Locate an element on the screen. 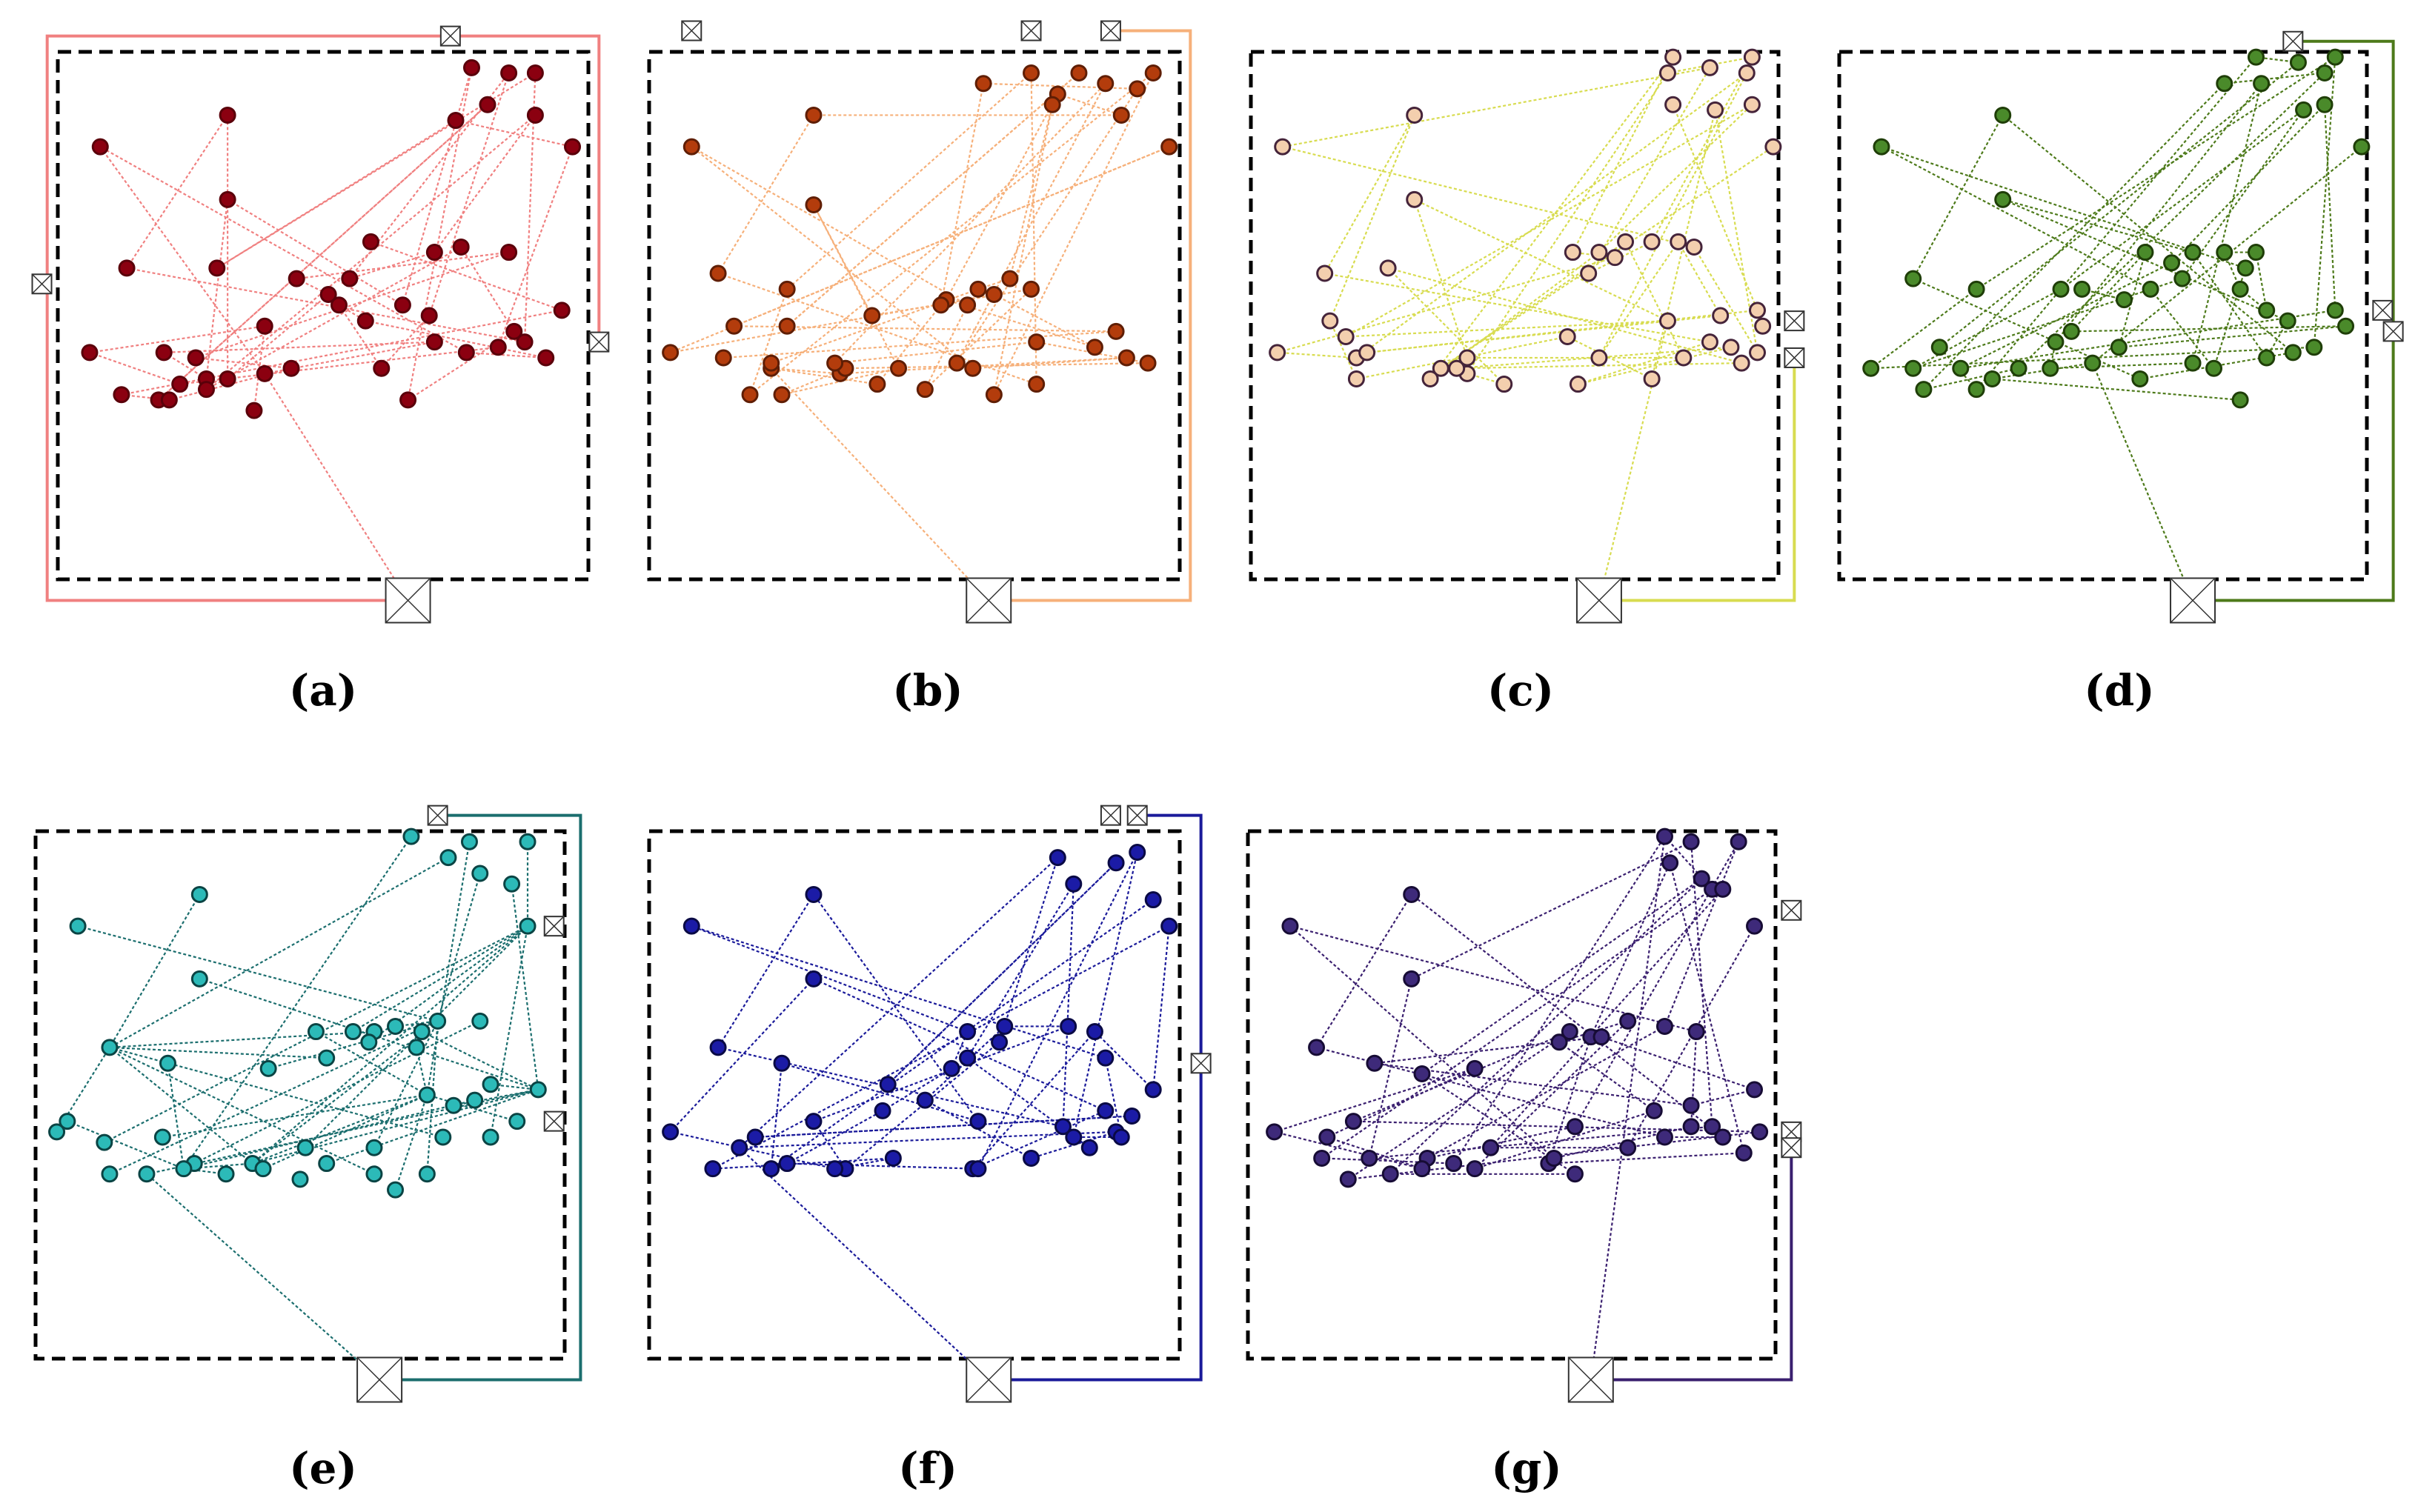  panel-f: (f) is located at coordinates (929, 1149).